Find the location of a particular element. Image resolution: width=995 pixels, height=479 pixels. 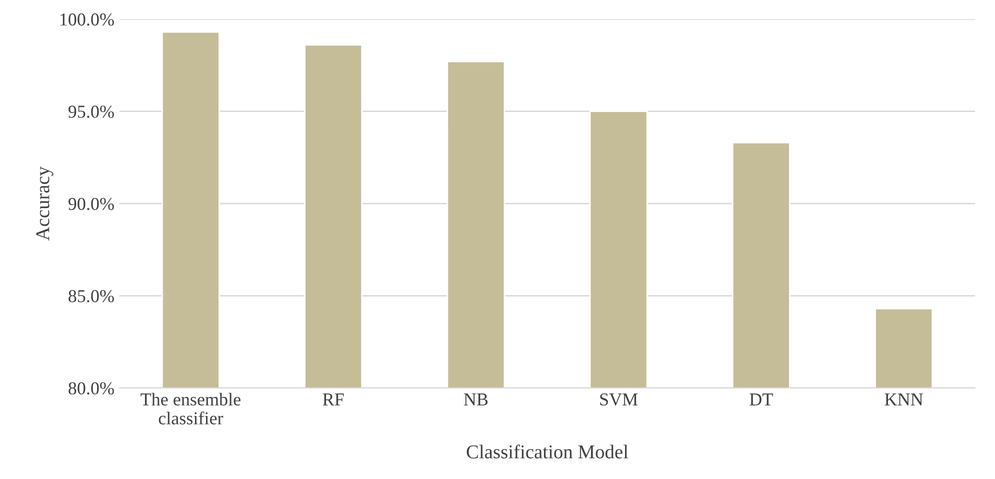

x-tick-label: RF is located at coordinates (333, 400).